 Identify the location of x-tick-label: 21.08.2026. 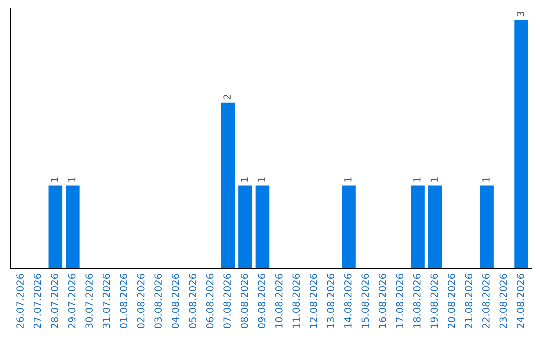
(469, 301).